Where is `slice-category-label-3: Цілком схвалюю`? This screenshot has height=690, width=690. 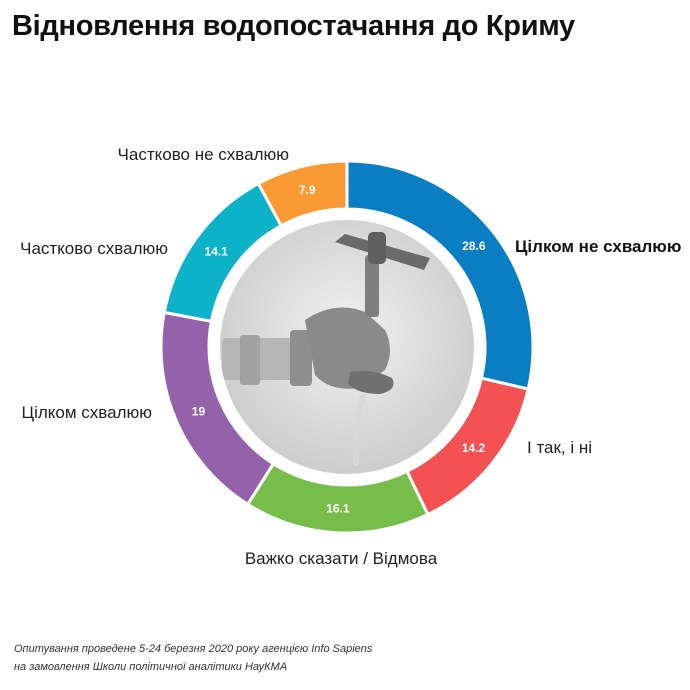 slice-category-label-3: Цілком схвалюю is located at coordinates (87, 412).